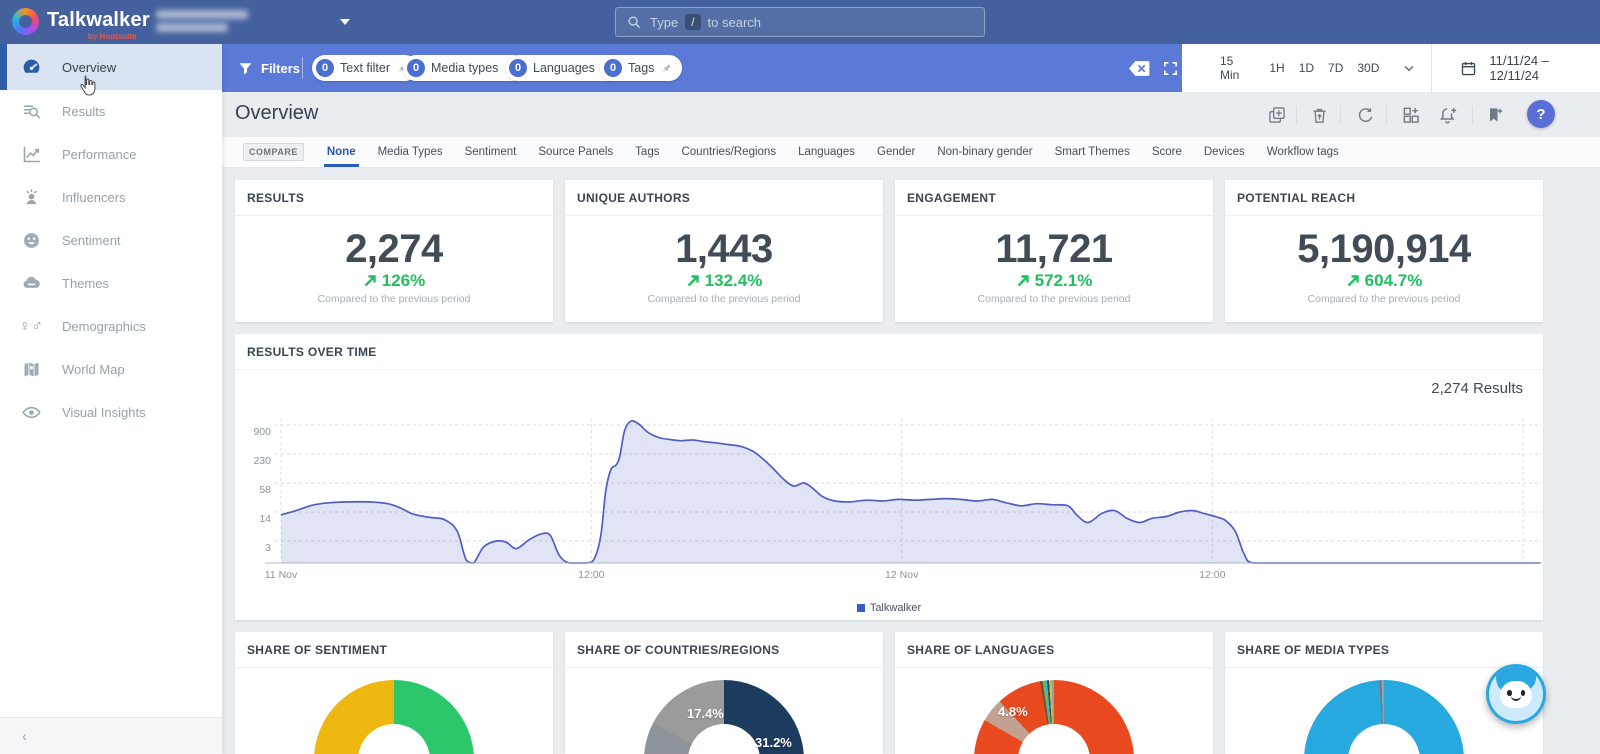 The image size is (1600, 754). I want to click on svg-text: 3, so click(268, 548).